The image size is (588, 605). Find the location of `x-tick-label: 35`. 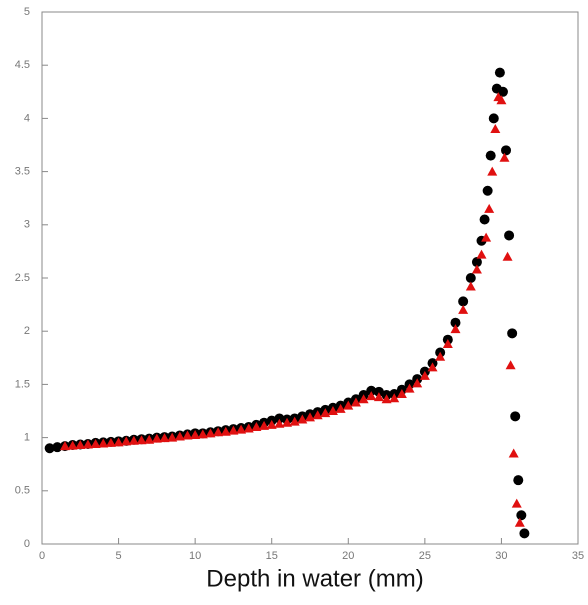

x-tick-label: 35 is located at coordinates (578, 556).